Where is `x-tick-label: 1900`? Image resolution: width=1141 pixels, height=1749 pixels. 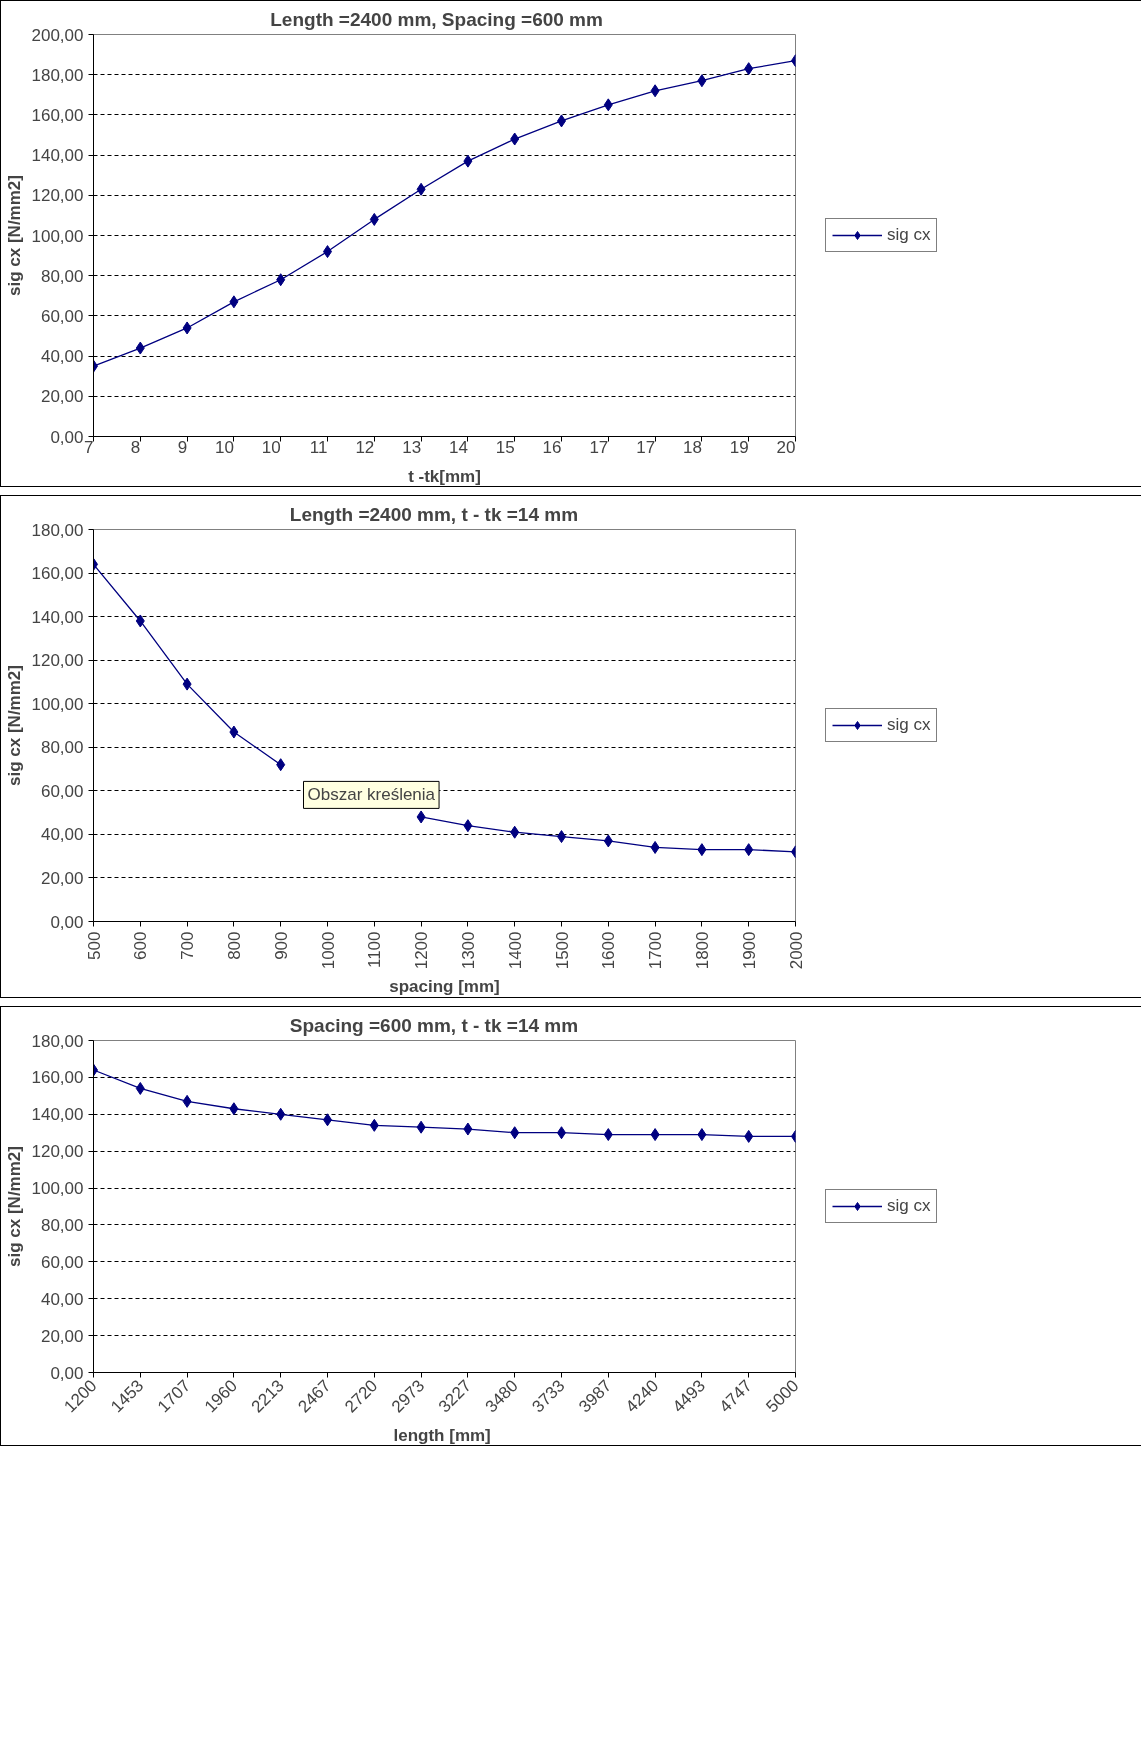
x-tick-label: 1900 is located at coordinates (749, 950).